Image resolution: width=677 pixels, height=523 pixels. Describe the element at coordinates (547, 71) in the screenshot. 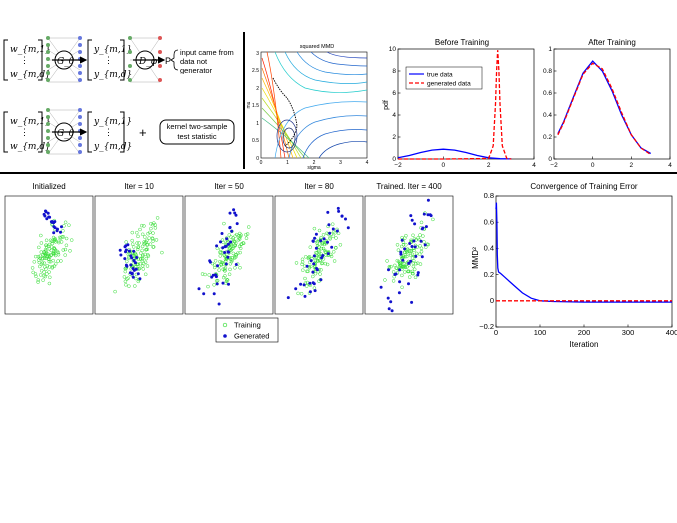

I see `after-ytick-label: 0.8` at that location.